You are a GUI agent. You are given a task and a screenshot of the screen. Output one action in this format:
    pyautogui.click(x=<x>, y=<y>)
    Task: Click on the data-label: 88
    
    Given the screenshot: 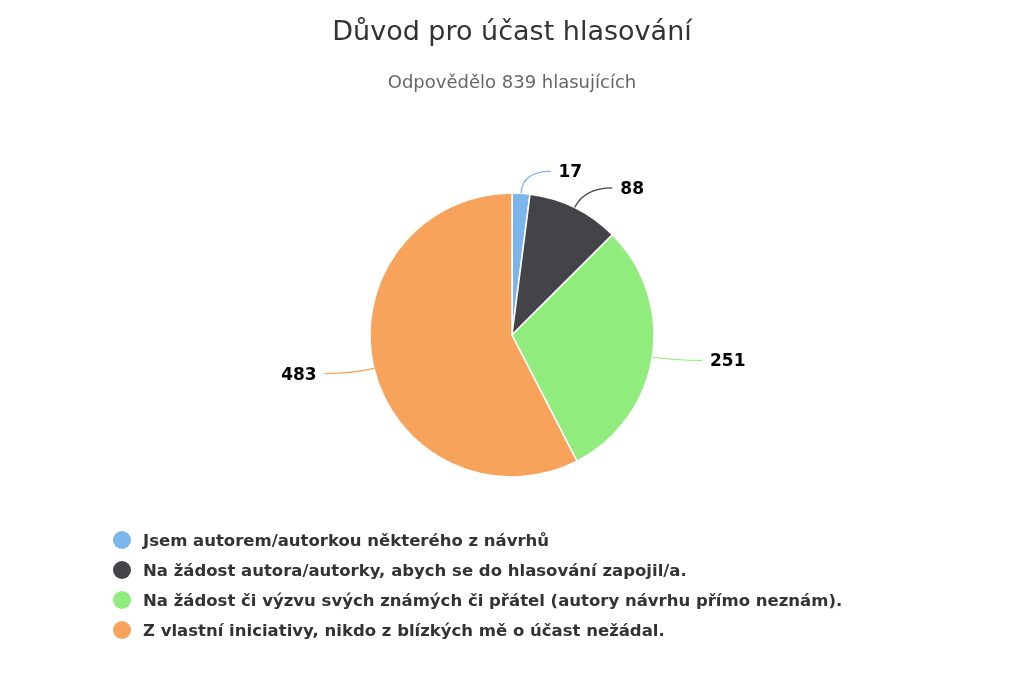 What is the action you would take?
    pyautogui.click(x=632, y=187)
    